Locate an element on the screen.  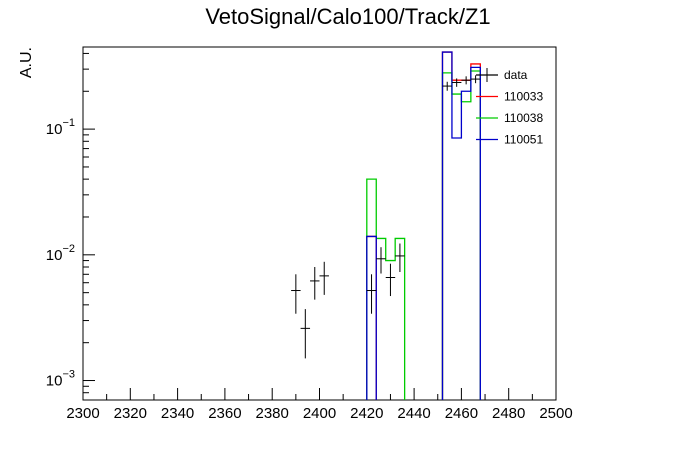
y-tick-label: 10⁻² is located at coordinates (60, 253).